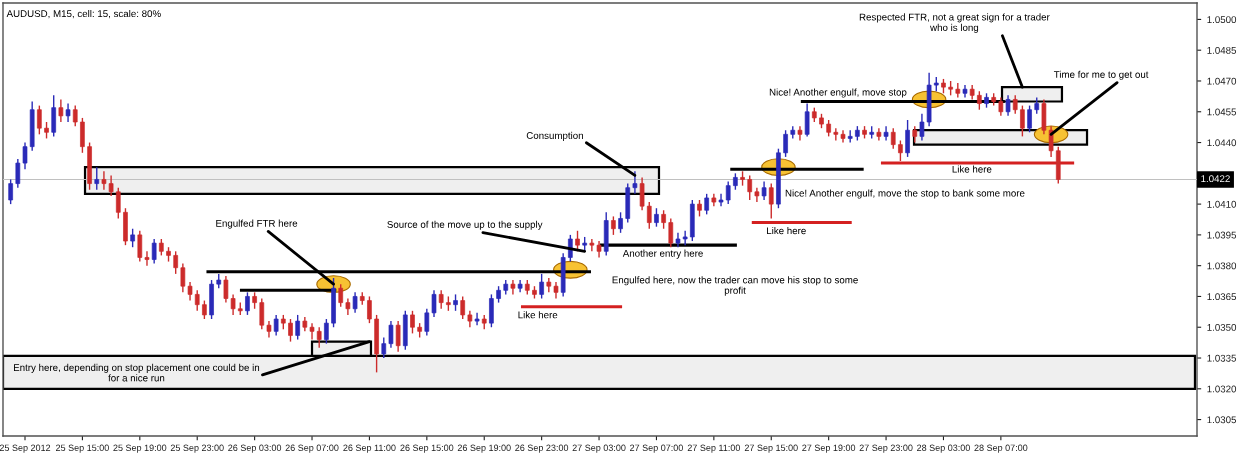 This screenshot has height=463, width=1247. Describe the element at coordinates (1222, 266) in the screenshot. I see `y-tick-label: 1.0380` at that location.